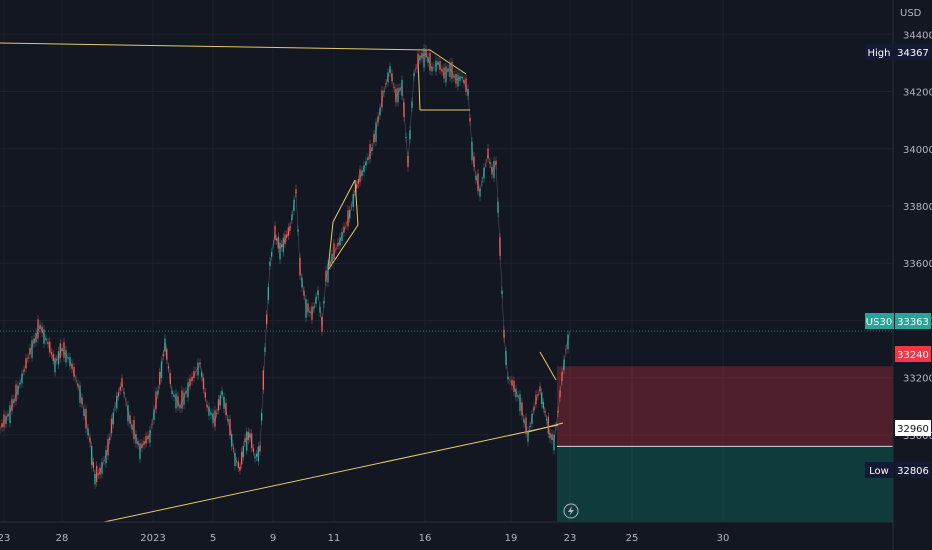 The width and height of the screenshot is (932, 550). I want to click on price-label-name: US30, so click(879, 322).